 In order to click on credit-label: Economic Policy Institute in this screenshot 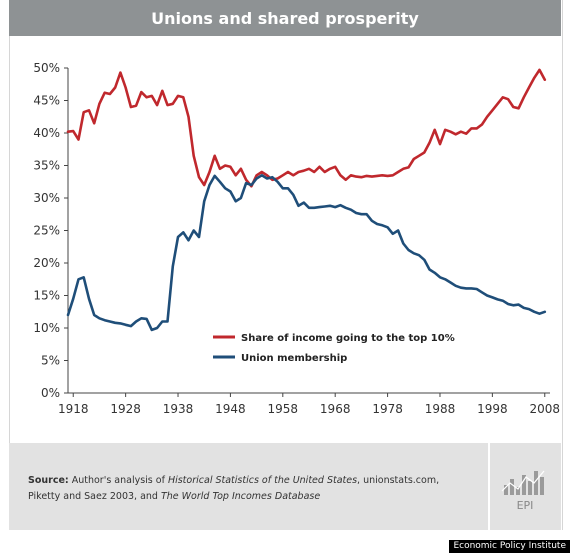, I will do `click(509, 546)`.